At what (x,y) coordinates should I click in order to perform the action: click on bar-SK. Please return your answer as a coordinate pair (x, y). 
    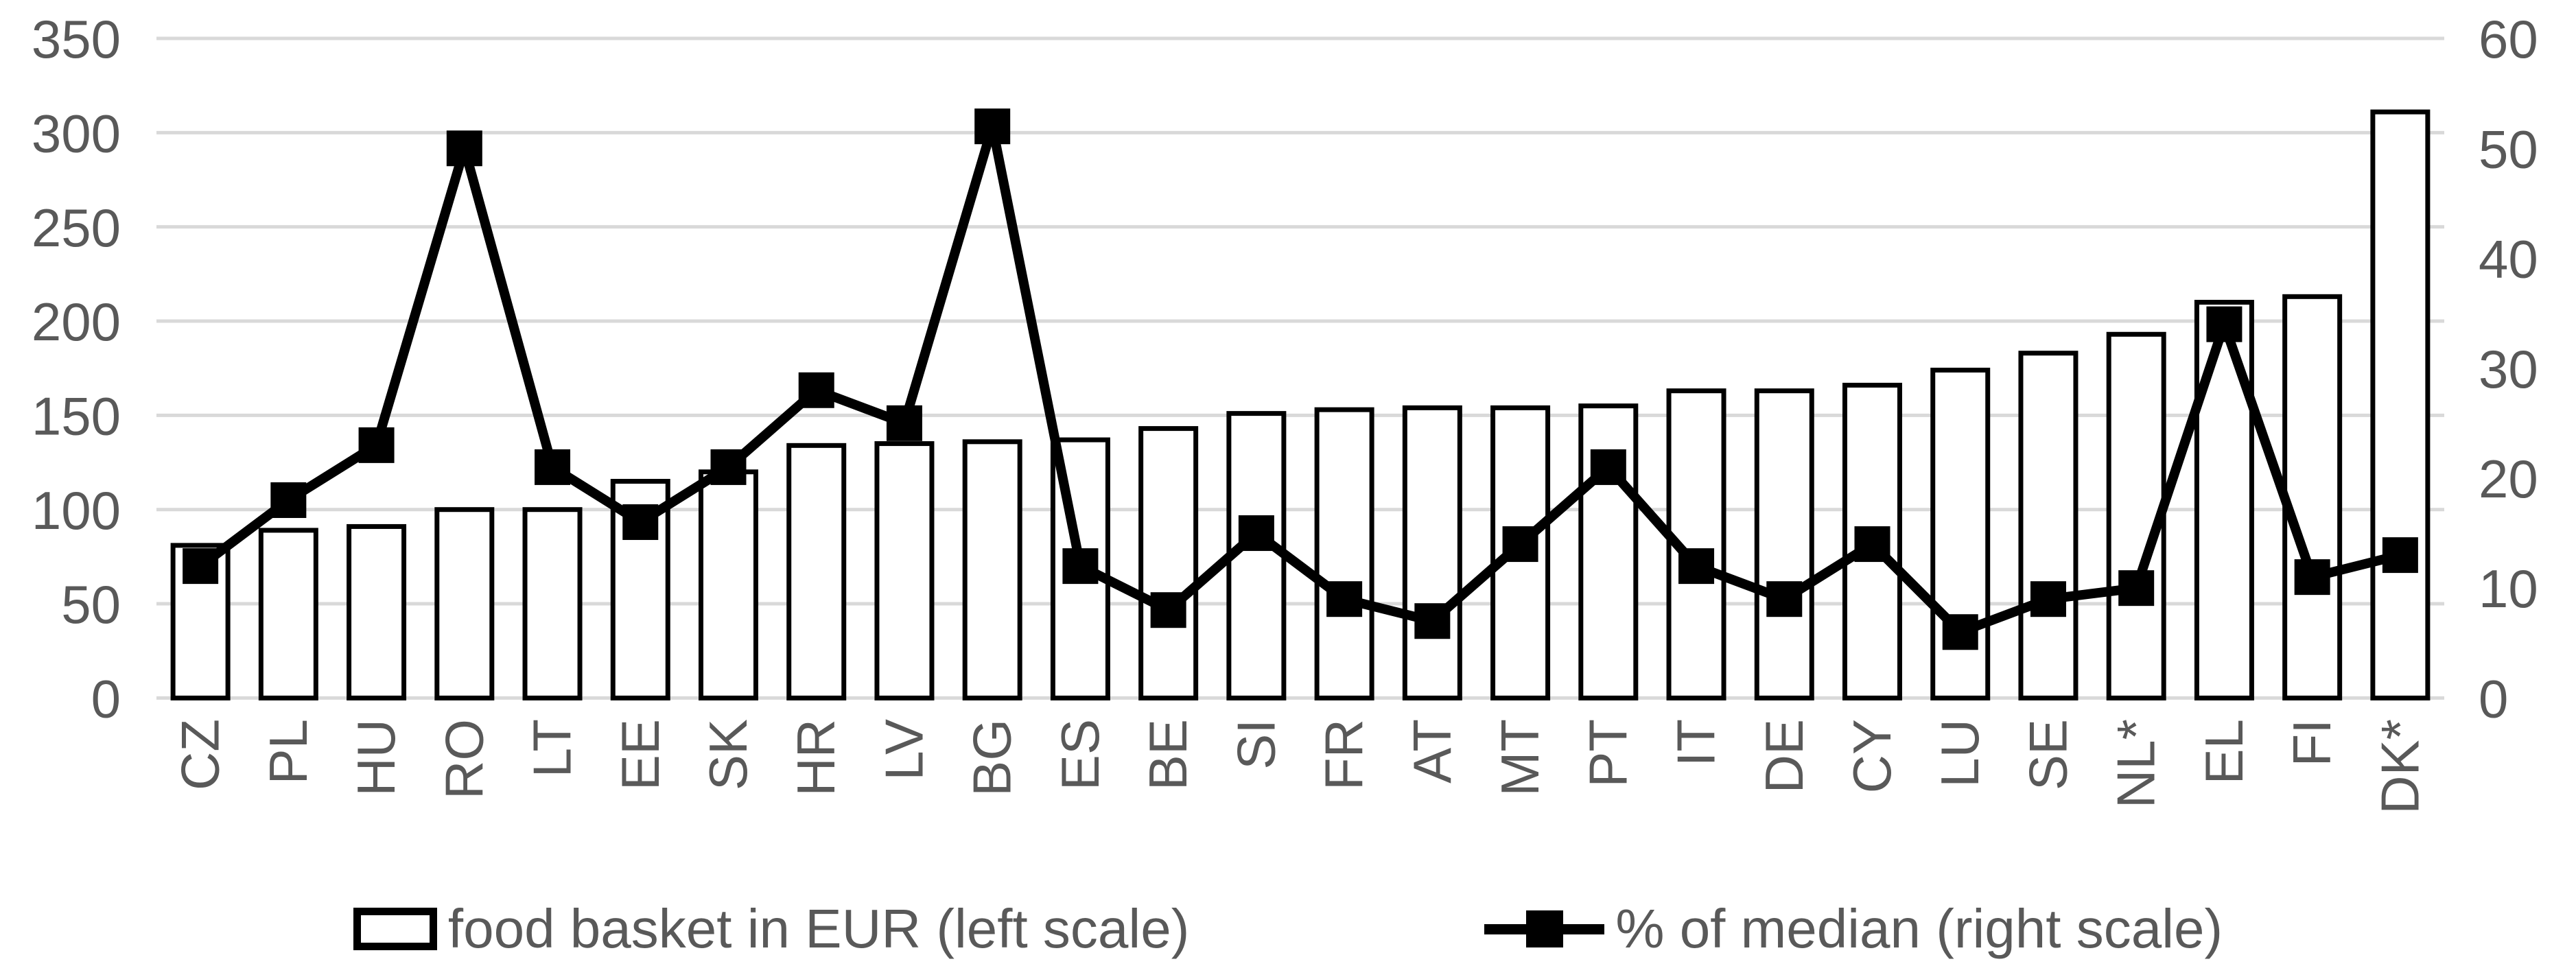
    Looking at the image, I should click on (728, 584).